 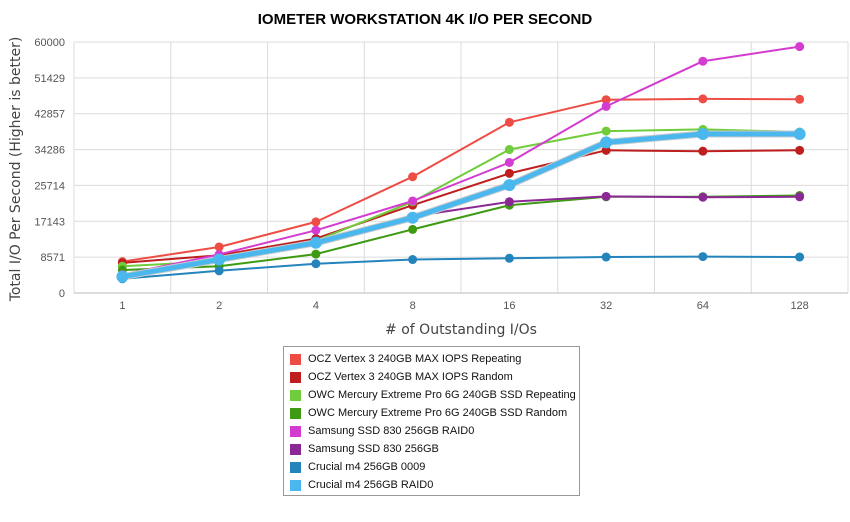 I want to click on x-tick-label: 128, so click(x=799, y=306).